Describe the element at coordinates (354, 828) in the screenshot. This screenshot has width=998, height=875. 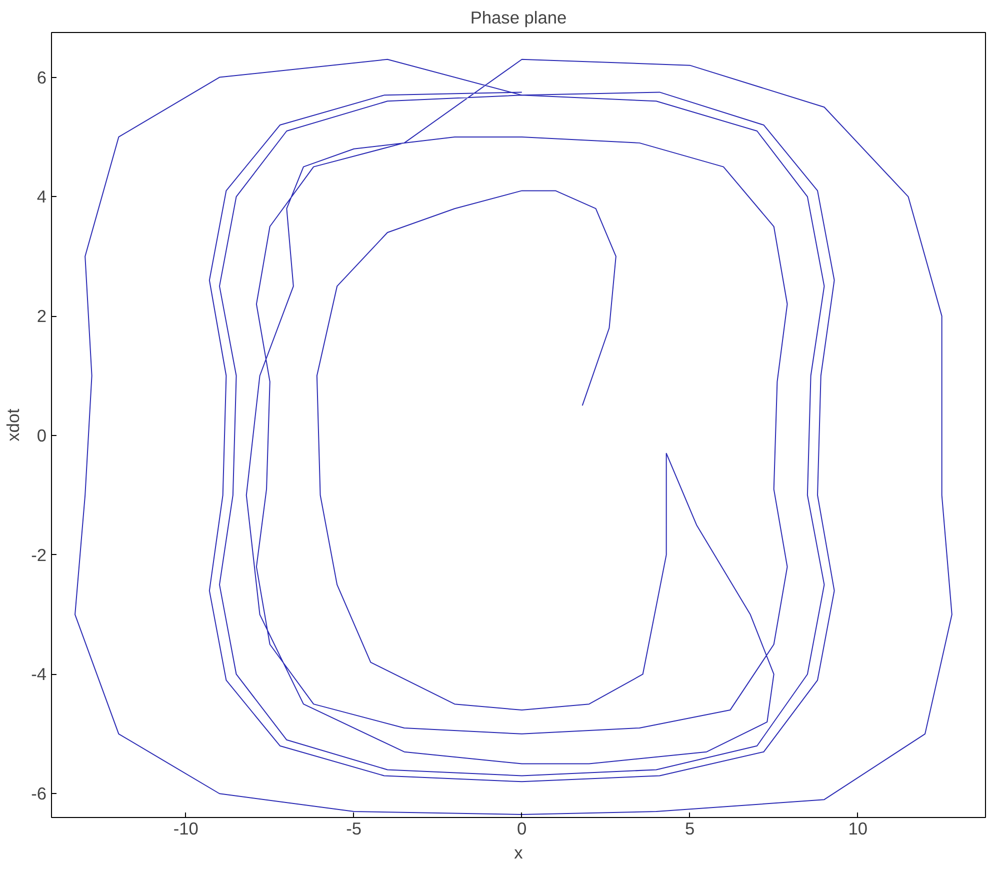
I see `x-tick-label: -5` at that location.